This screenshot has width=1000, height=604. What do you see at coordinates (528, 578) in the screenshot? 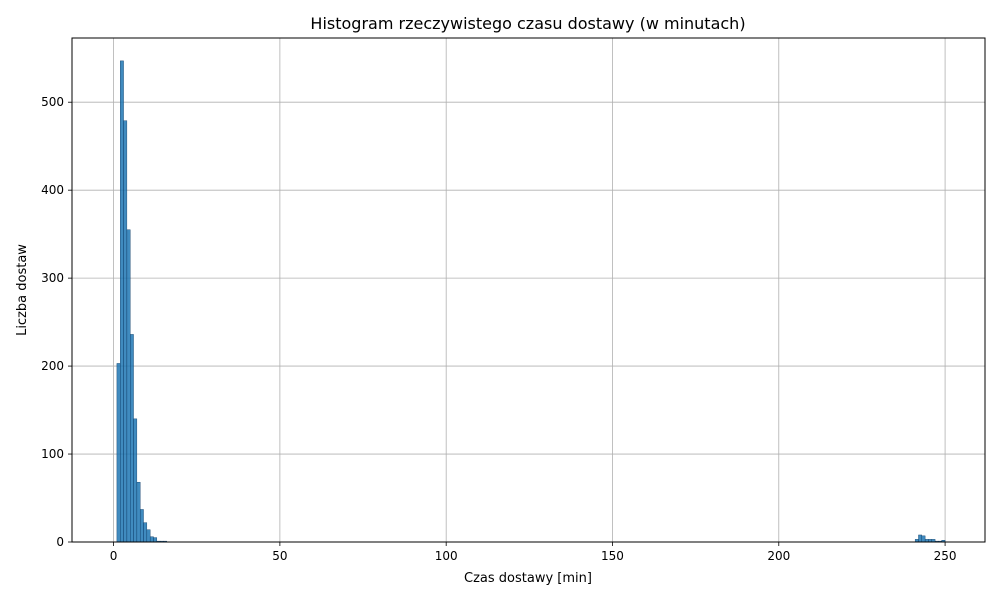
I see `x-axis-label: Czas dostawy [min]` at bounding box center [528, 578].